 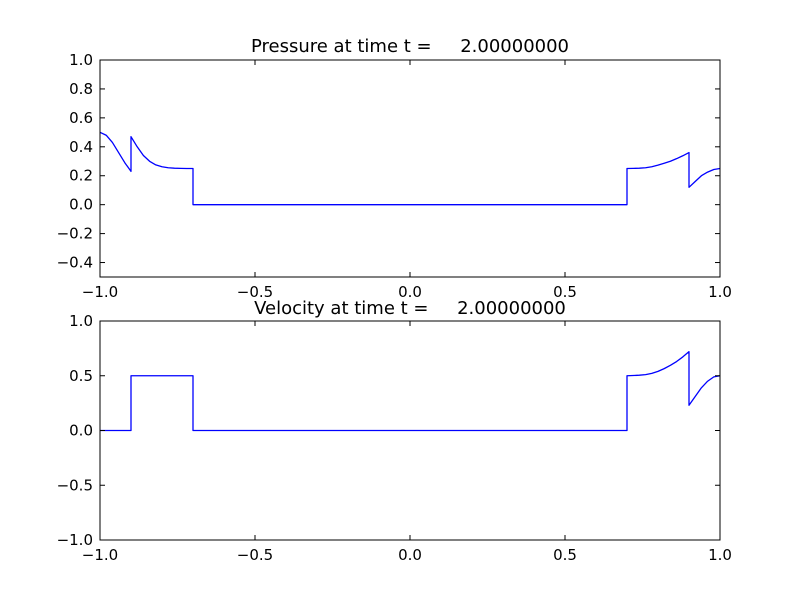 I want to click on velocity-y-tick-label: 0.5, so click(x=81, y=376).